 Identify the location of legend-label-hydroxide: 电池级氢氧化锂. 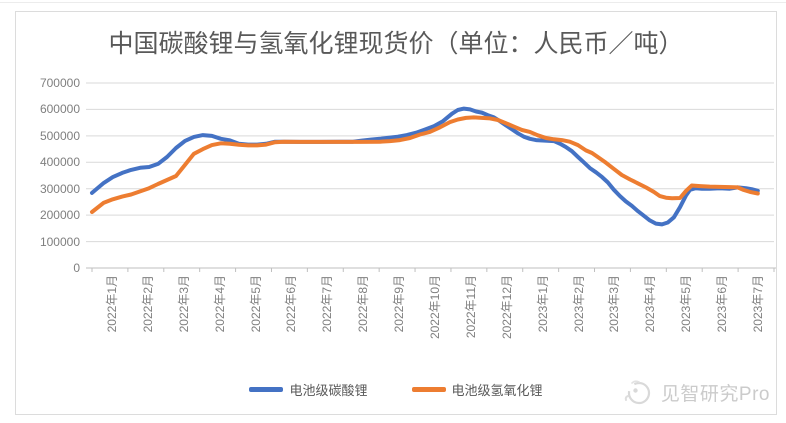
(497, 390).